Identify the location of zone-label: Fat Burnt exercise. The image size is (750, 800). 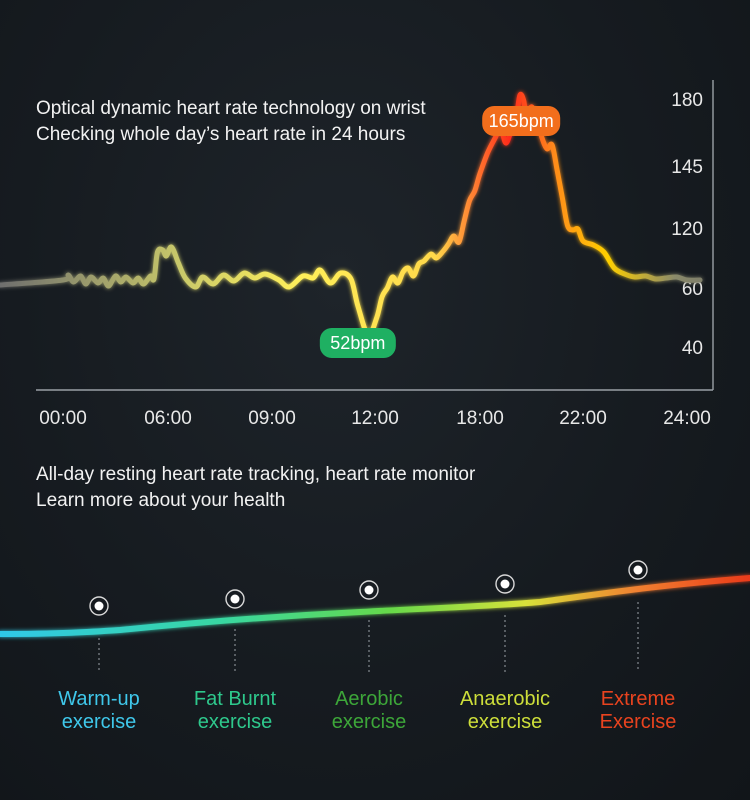
(235, 711).